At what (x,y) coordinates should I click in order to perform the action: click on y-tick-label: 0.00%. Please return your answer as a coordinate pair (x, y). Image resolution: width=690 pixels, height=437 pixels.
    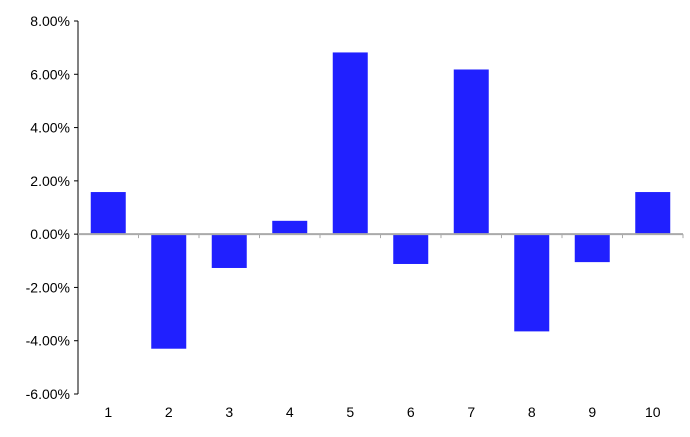
    Looking at the image, I should click on (50, 234).